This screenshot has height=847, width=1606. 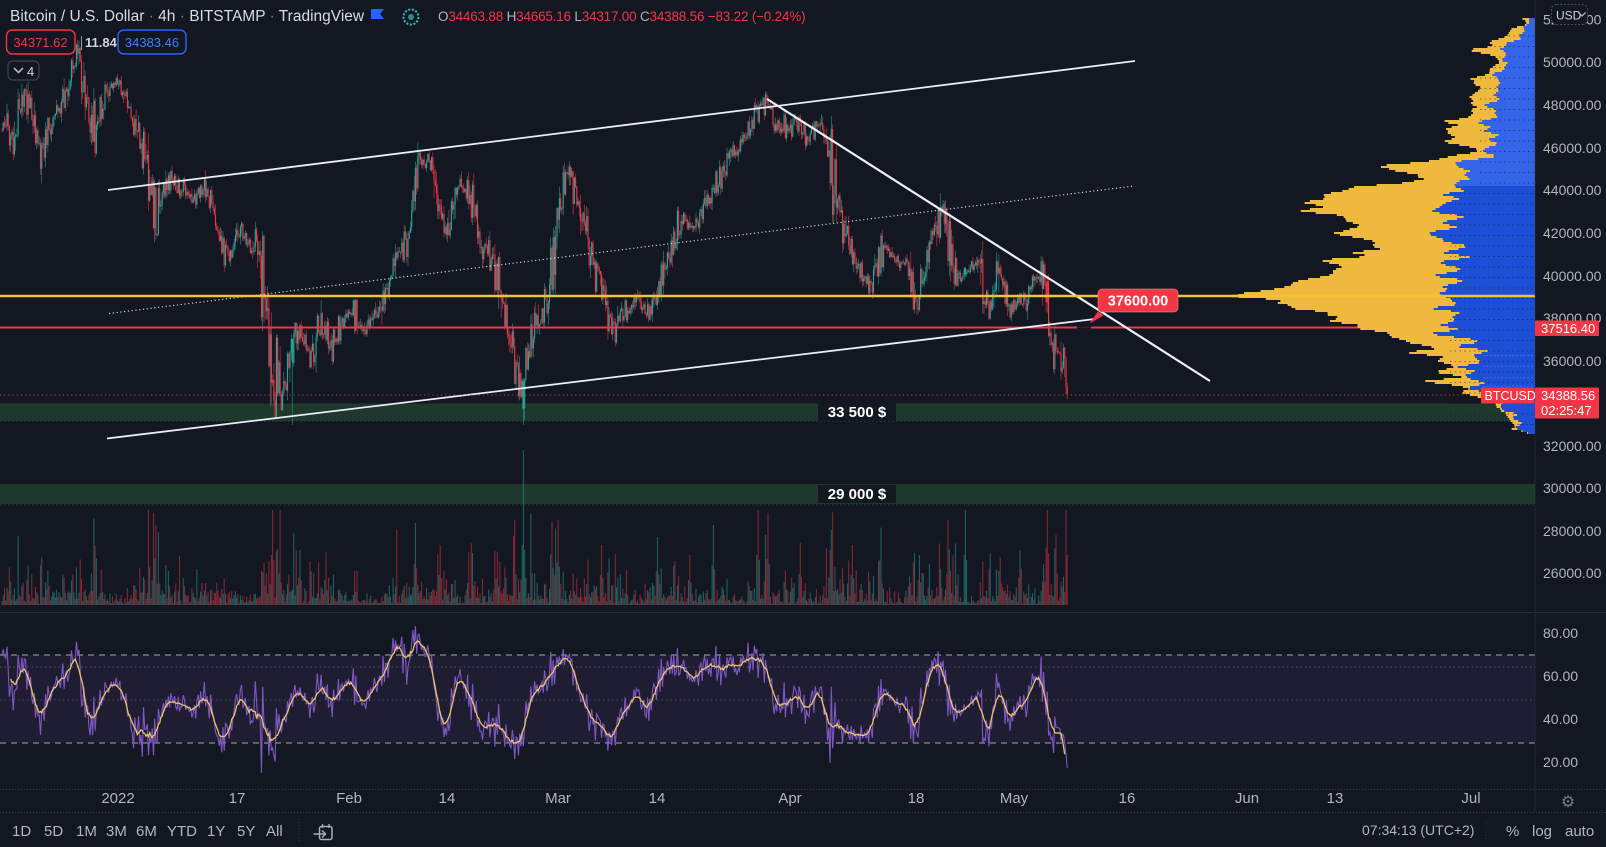 I want to click on svg-text: Feb, so click(x=349, y=798).